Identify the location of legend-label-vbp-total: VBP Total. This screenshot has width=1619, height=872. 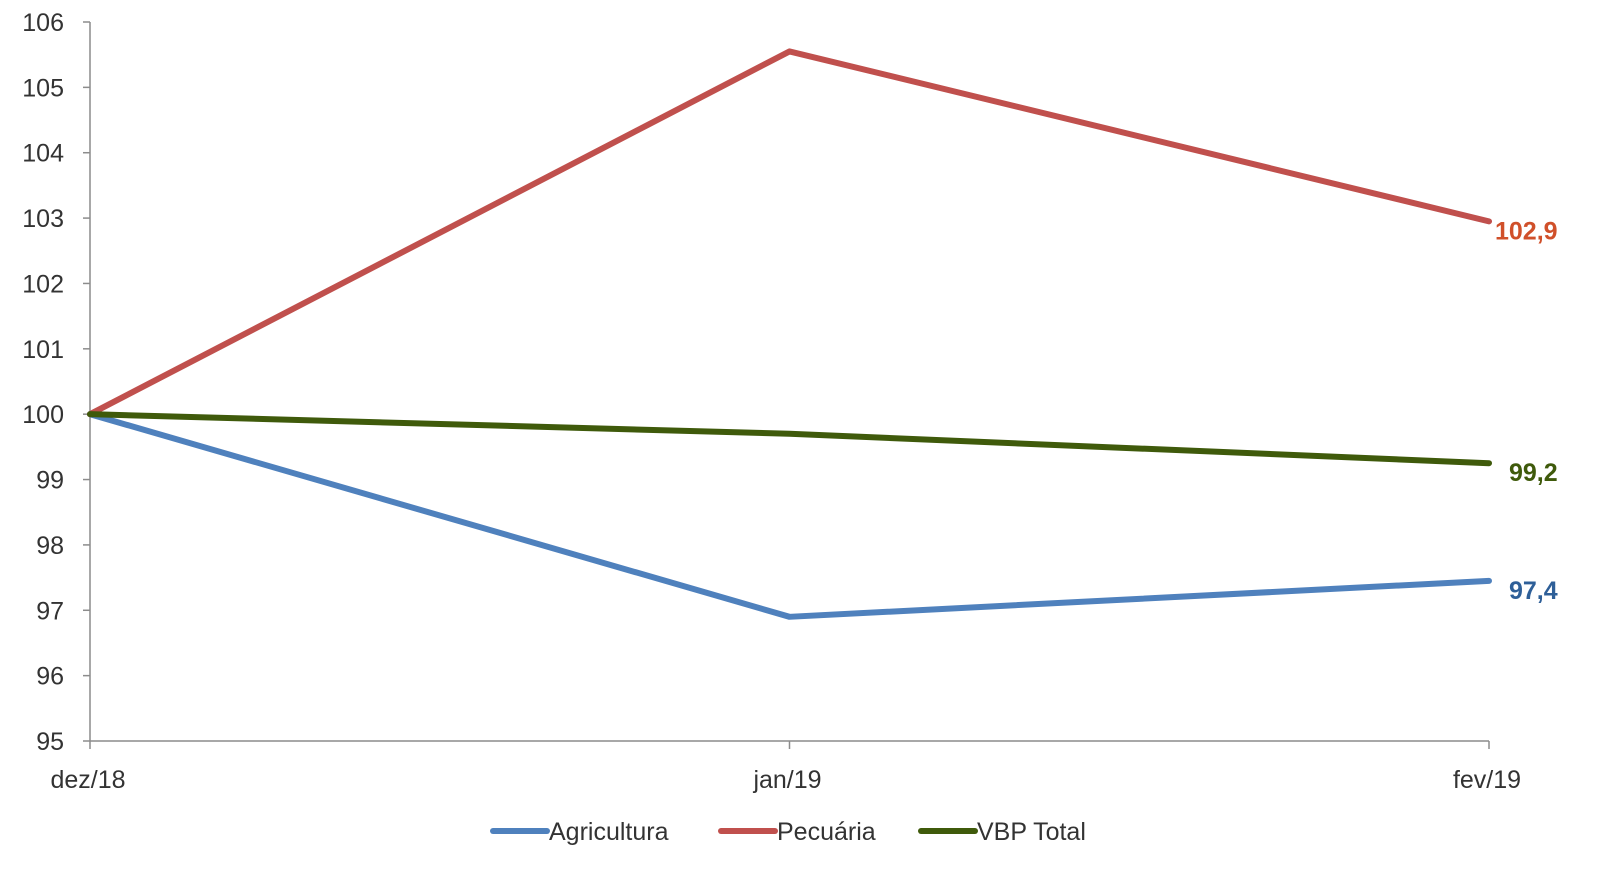
(1031, 832).